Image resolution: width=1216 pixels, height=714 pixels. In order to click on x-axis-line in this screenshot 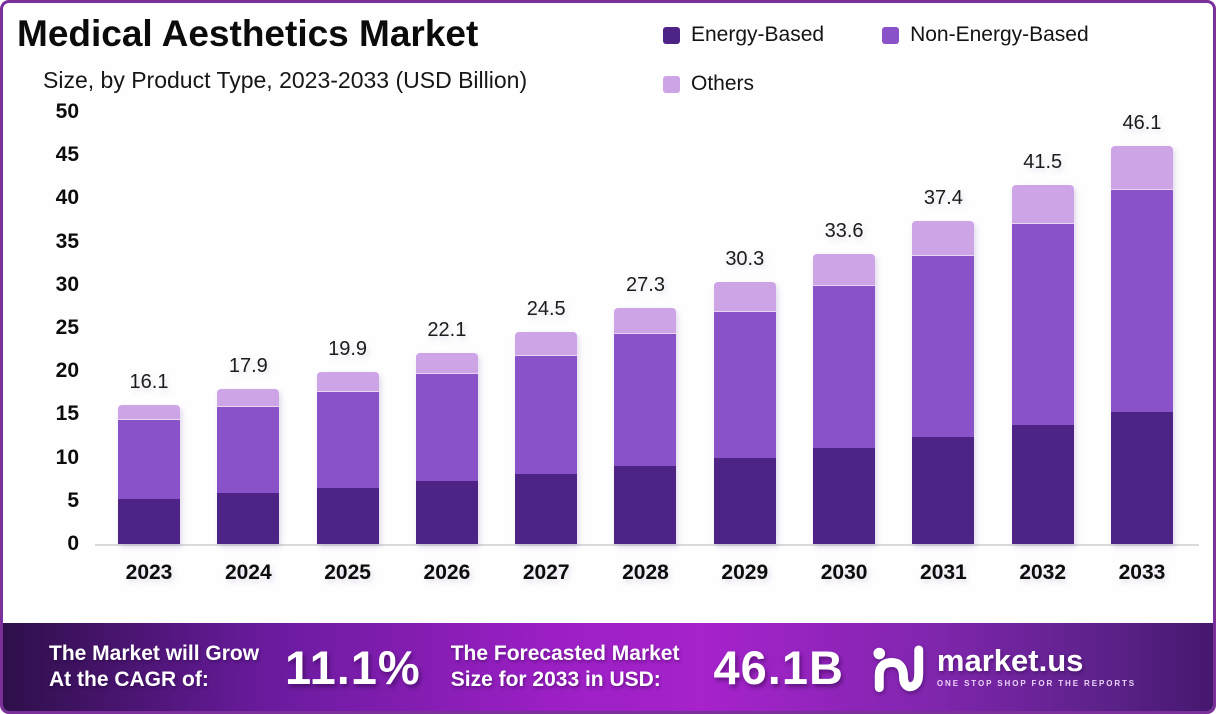, I will do `click(647, 545)`.